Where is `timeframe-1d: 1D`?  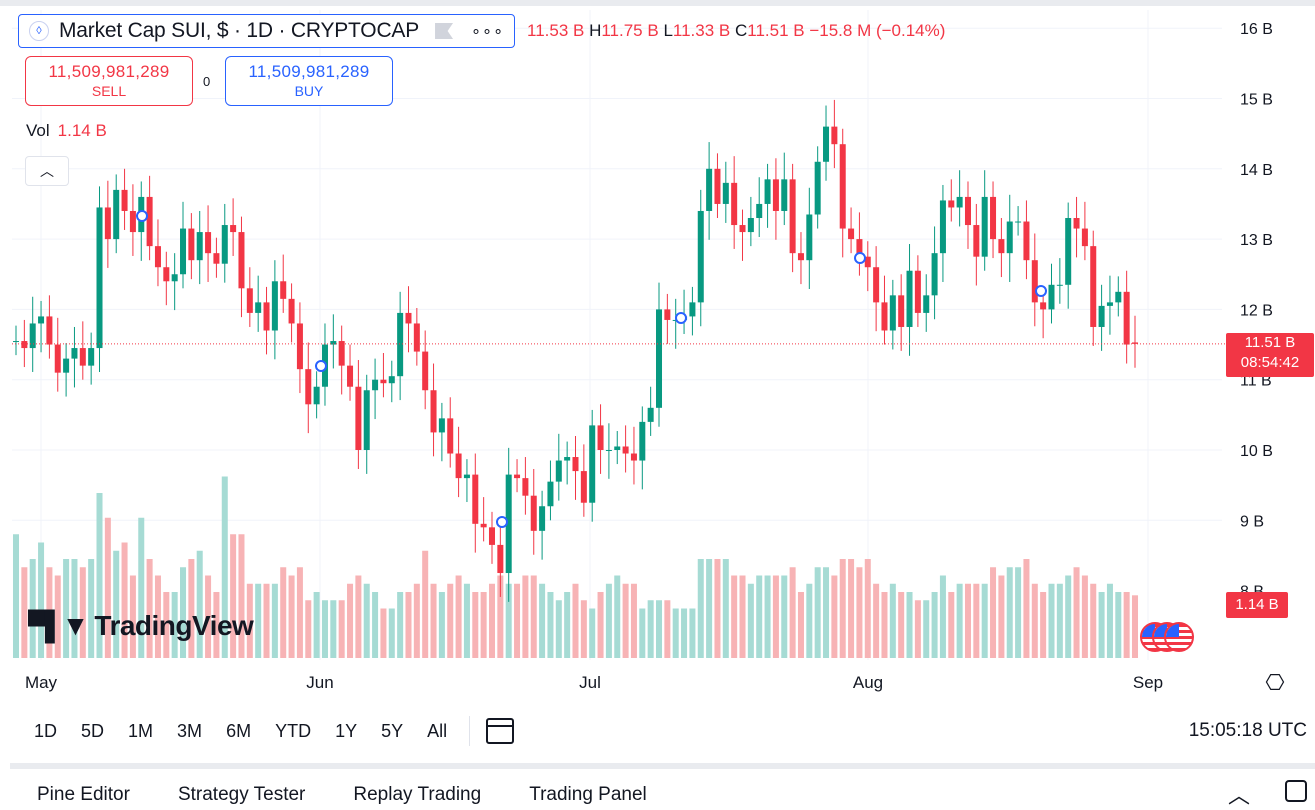
timeframe-1d: 1D is located at coordinates (46, 730).